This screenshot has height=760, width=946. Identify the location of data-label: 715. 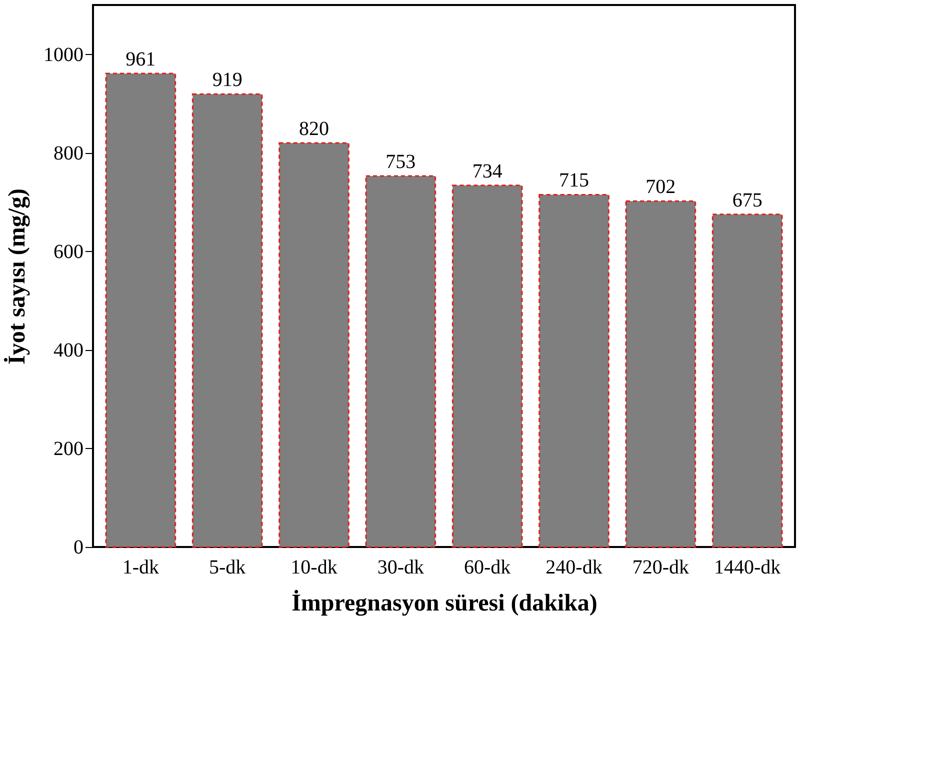
(574, 181).